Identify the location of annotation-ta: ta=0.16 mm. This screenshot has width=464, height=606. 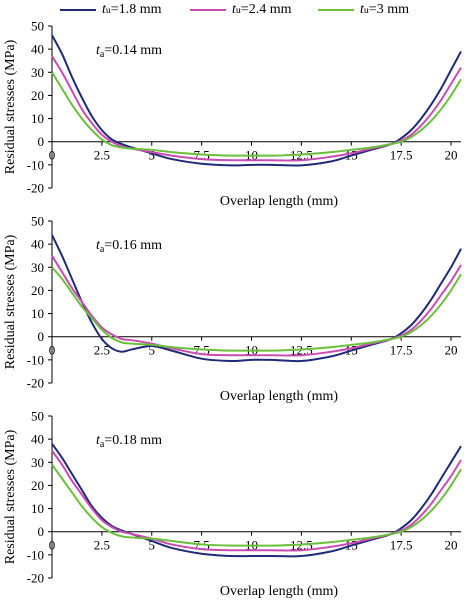
(129, 246).